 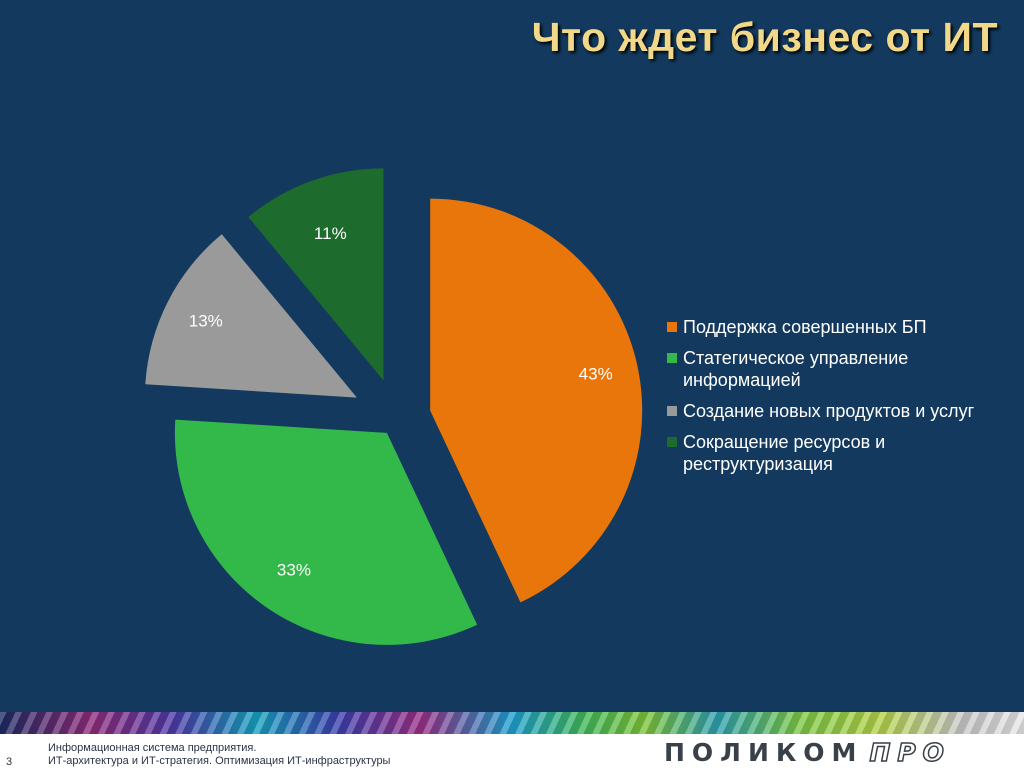 What do you see at coordinates (294, 570) in the screenshot?
I see `pie-data-label: 33%` at bounding box center [294, 570].